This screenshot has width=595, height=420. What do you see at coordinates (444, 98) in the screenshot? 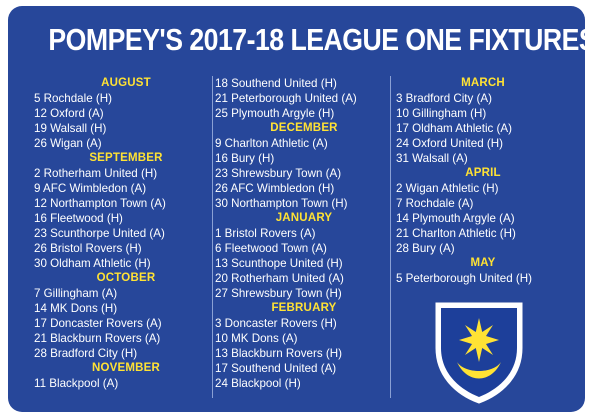
I see `fixture-item: 3 Bradford City (A)` at bounding box center [444, 98].